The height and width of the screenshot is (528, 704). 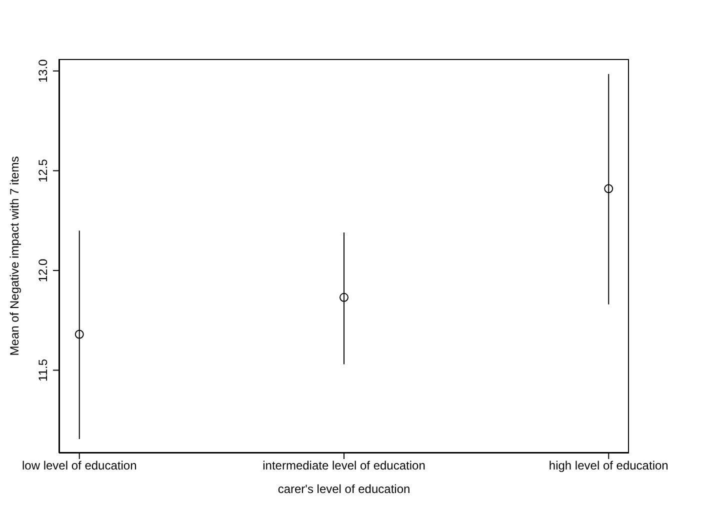 What do you see at coordinates (79, 465) in the screenshot?
I see `x-tick-label: low level of education` at bounding box center [79, 465].